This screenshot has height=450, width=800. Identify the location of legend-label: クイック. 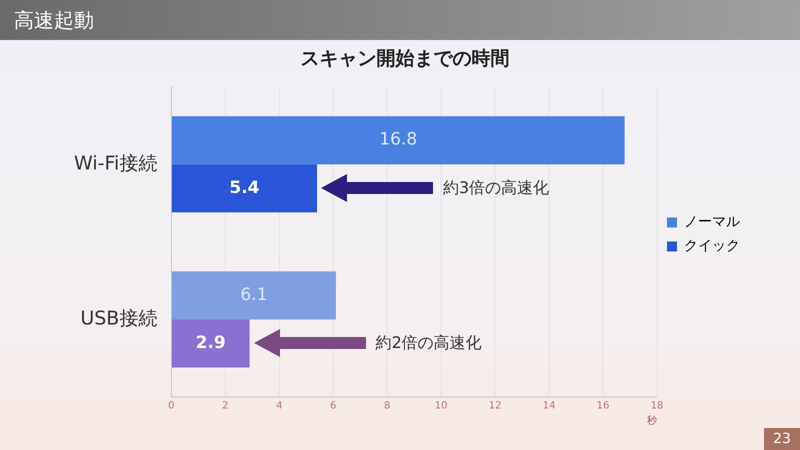
(712, 246).